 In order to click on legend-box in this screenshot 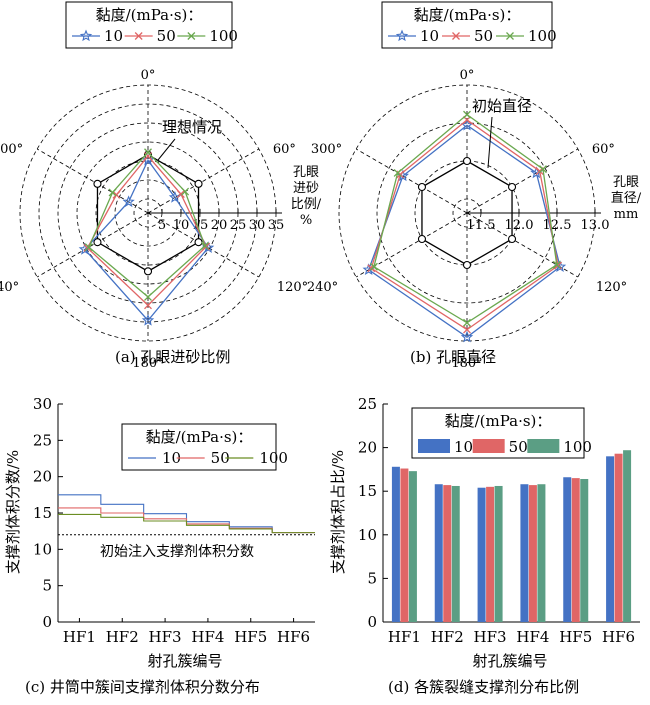, I will do `click(149, 25)`.